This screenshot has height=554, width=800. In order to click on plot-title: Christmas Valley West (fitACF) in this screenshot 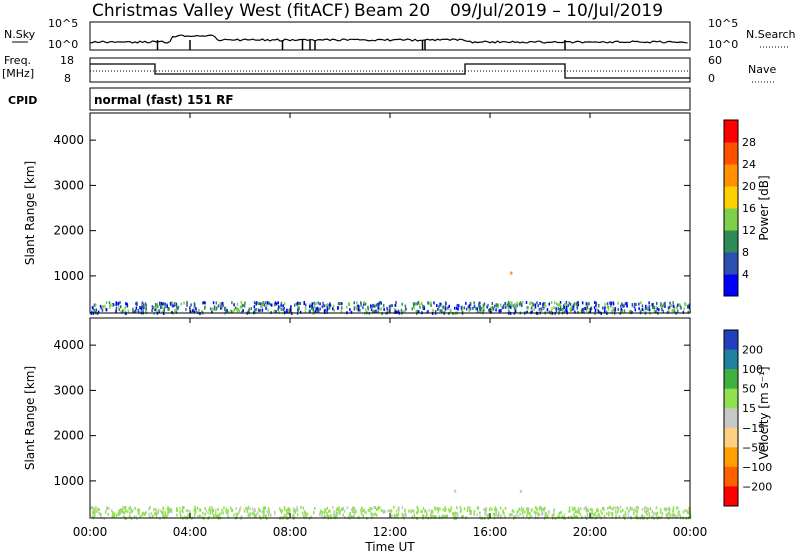, I will do `click(221, 11)`.